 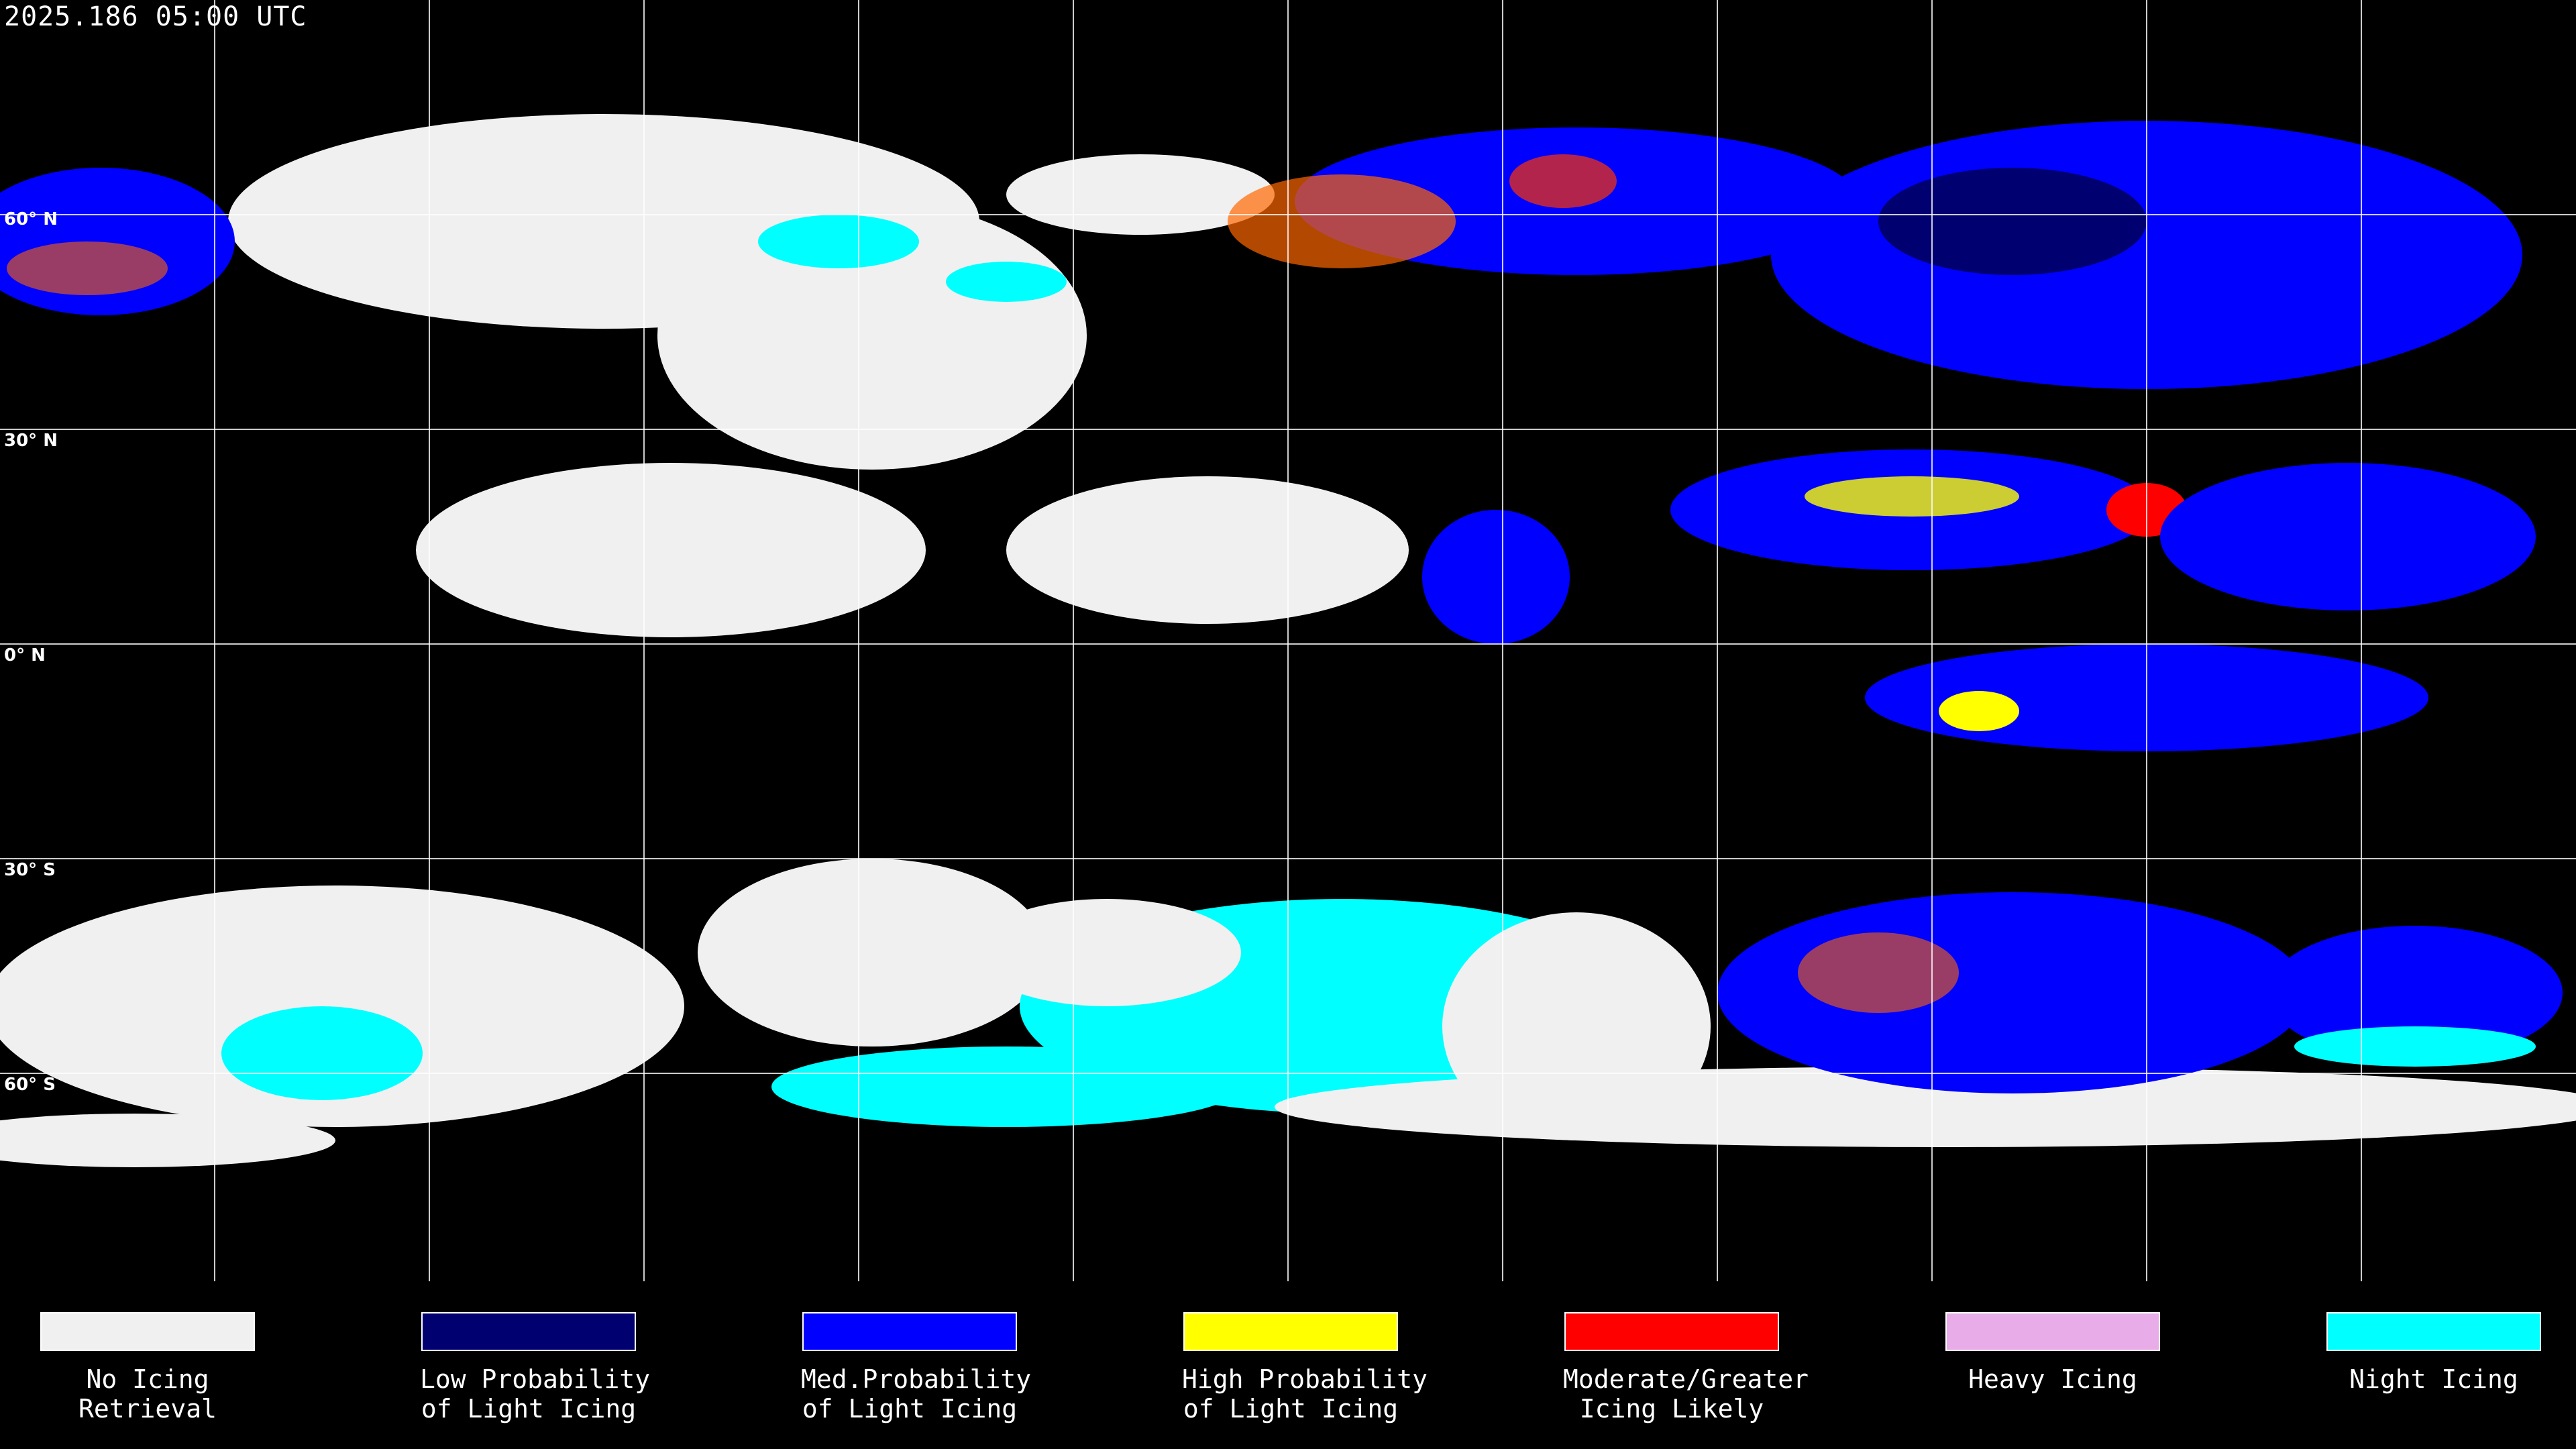 I want to click on legend-label: Moderate/Greater Icing Likely, so click(x=1686, y=1394).